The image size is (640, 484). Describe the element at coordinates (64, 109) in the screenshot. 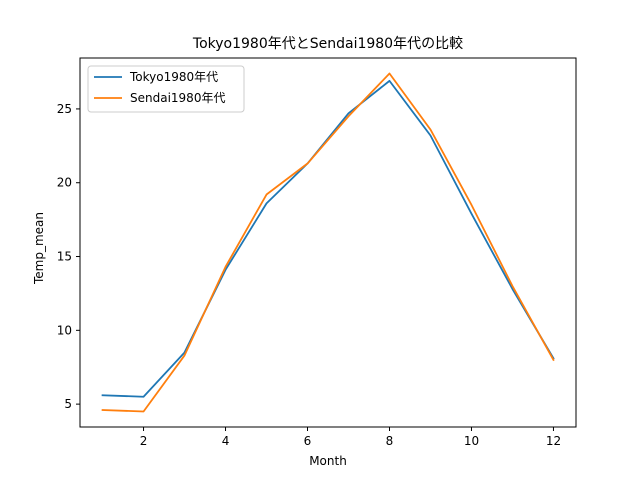

I see `y-tick-label: 25` at that location.